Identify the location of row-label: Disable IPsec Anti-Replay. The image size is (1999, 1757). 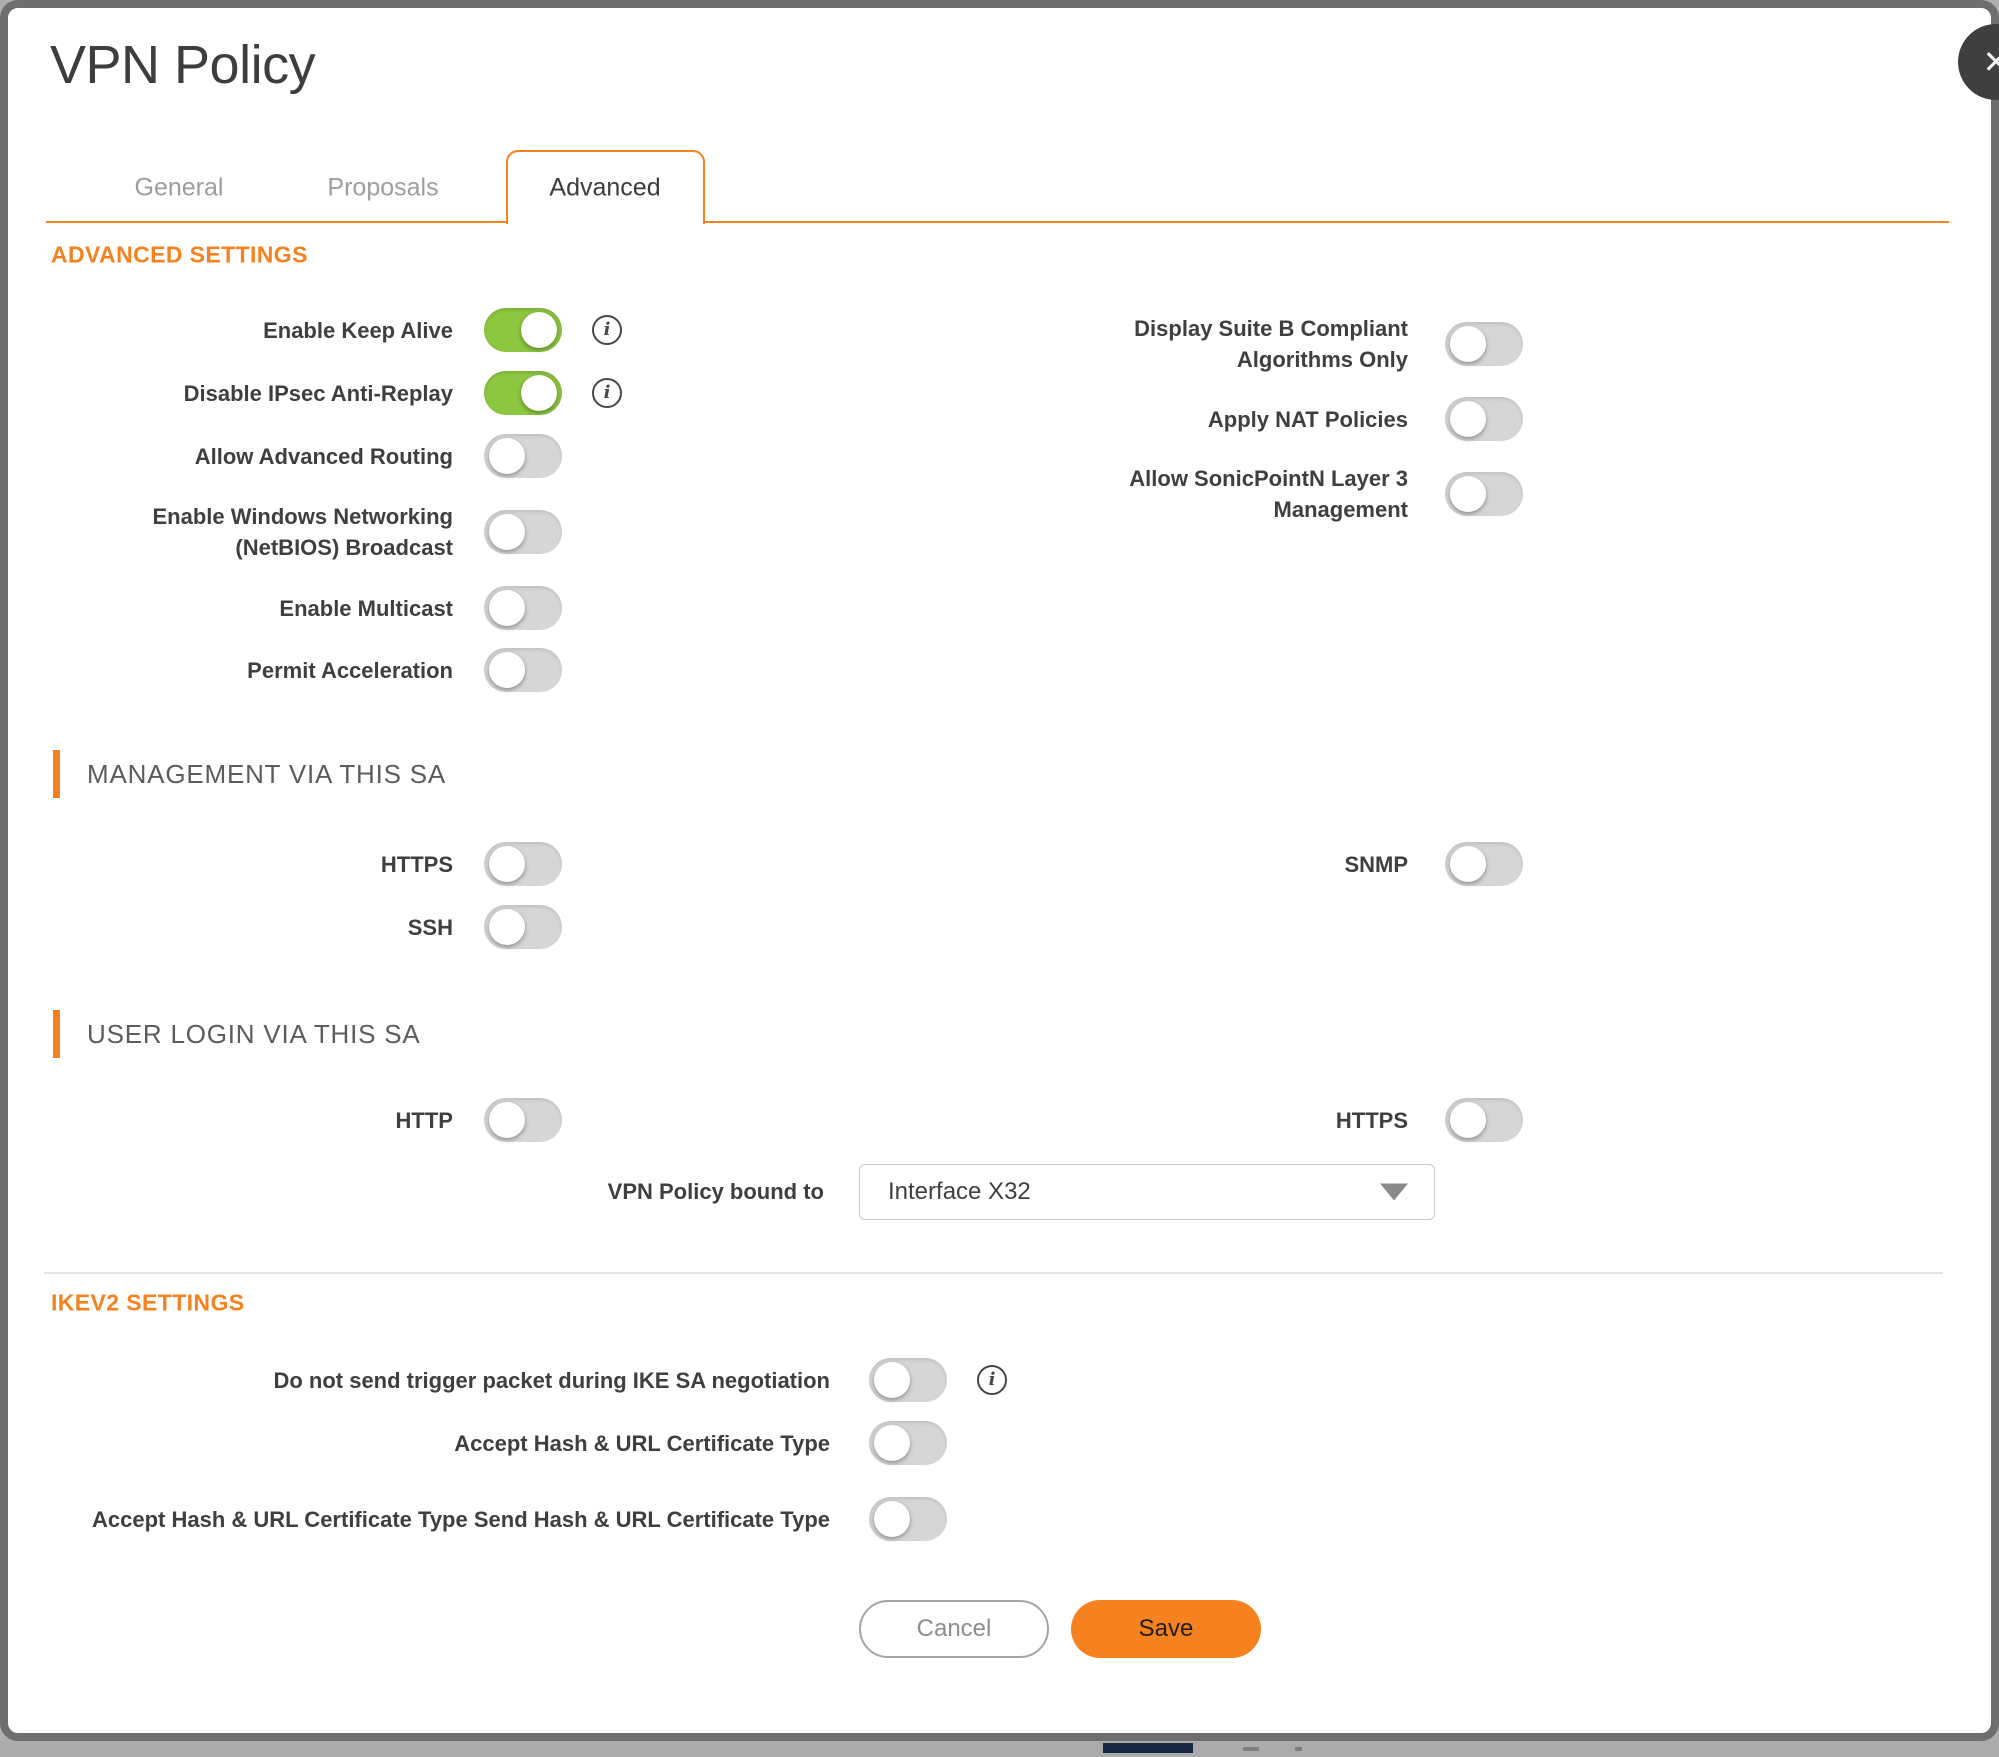
(318, 393).